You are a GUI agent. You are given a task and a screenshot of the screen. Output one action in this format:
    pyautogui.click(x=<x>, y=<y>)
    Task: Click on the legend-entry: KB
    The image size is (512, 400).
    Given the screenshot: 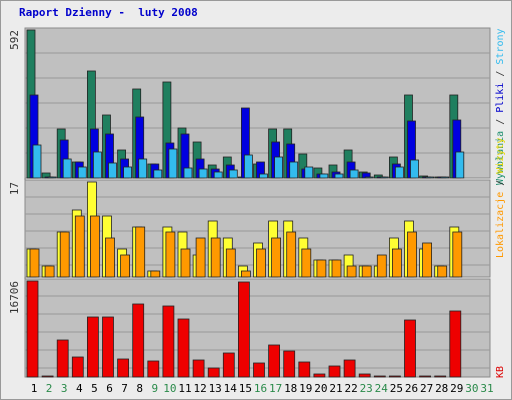 What is the action you would take?
    pyautogui.click(x=500, y=372)
    